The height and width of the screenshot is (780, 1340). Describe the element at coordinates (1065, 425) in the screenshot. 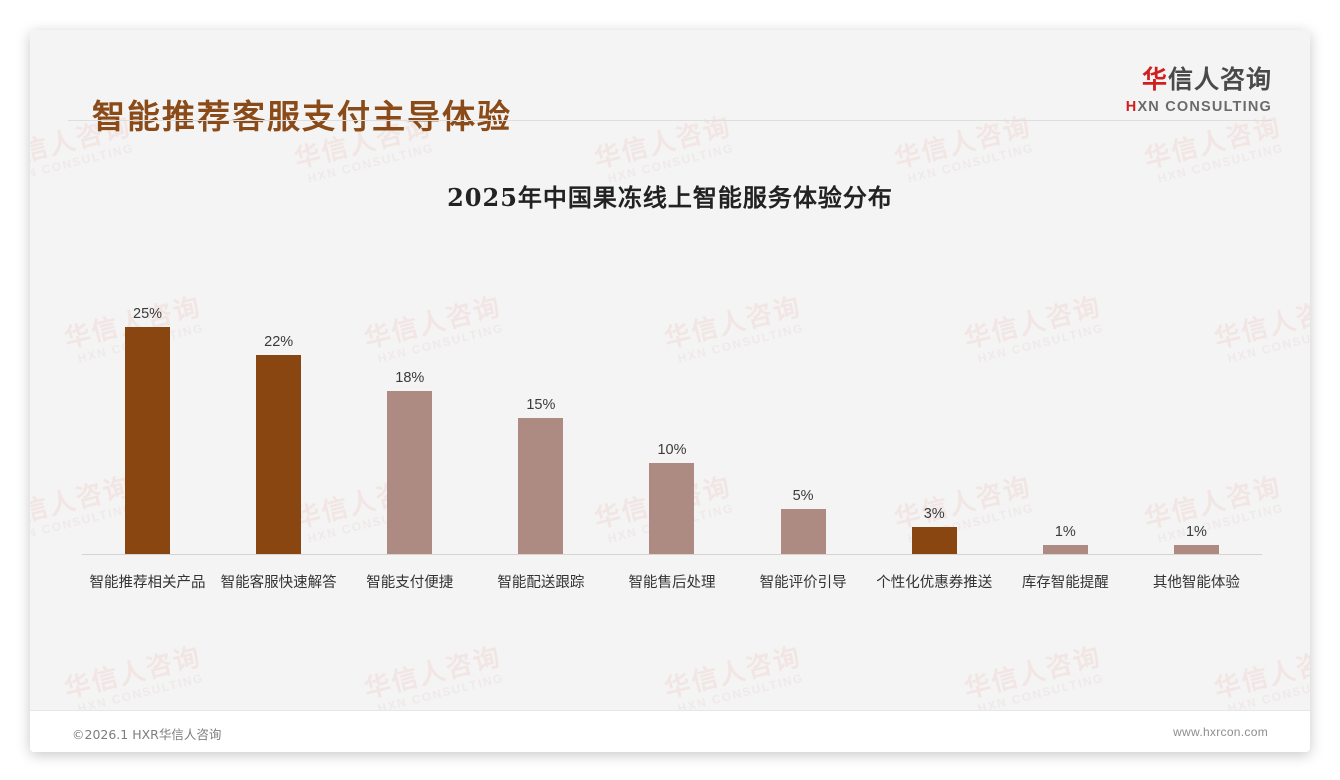

I see `bar-group: 1% 库存智能提醒` at that location.